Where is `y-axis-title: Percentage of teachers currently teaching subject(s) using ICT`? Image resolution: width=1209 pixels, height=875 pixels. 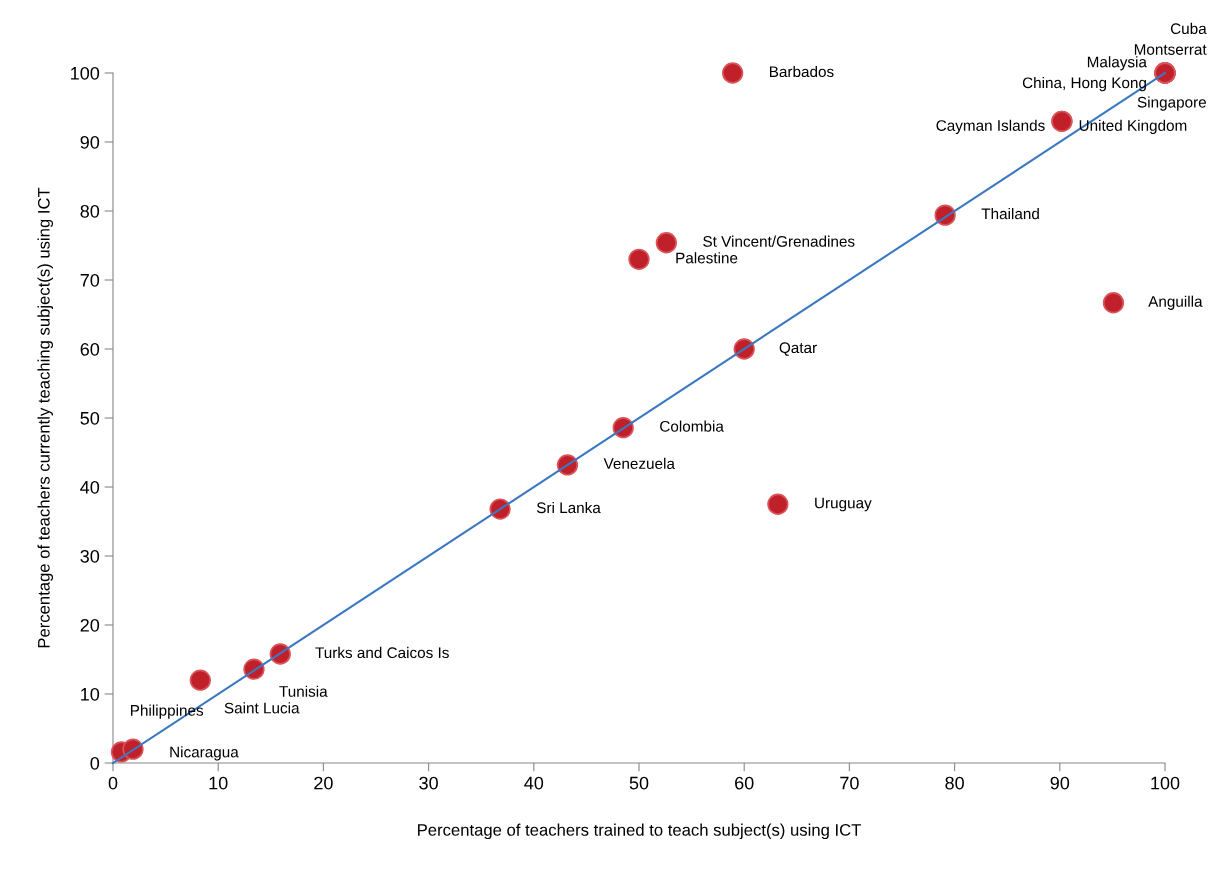
y-axis-title: Percentage of teachers currently teaching subject(s) using ICT is located at coordinates (45, 417).